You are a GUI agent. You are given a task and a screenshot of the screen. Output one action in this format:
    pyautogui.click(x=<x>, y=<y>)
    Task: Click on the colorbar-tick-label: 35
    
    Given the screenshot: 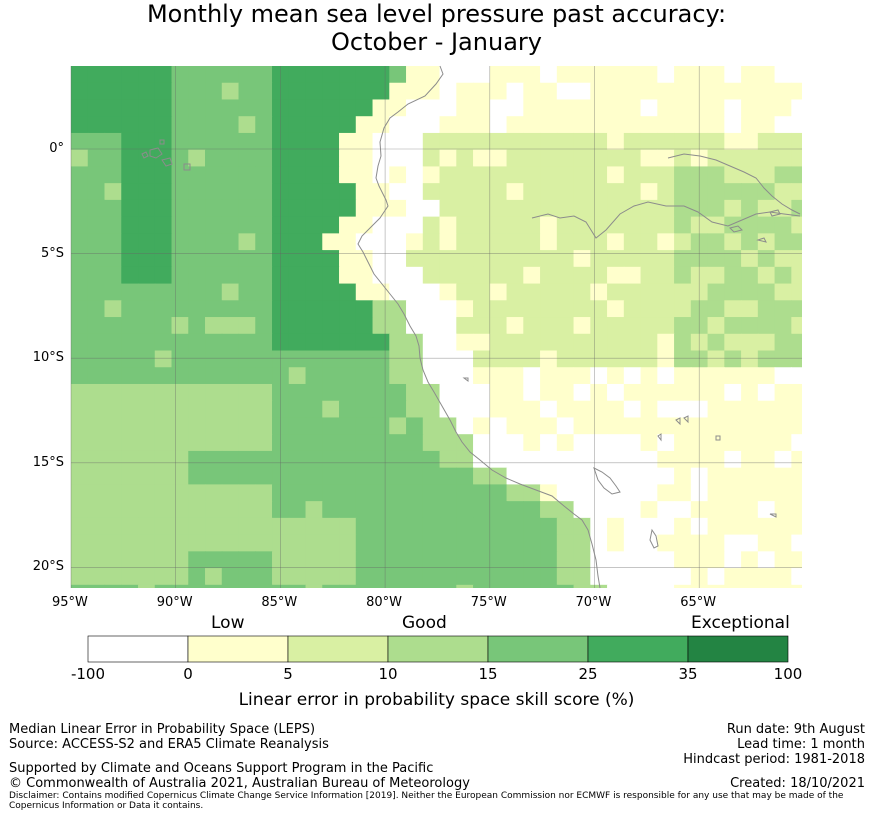 What is the action you would take?
    pyautogui.click(x=688, y=674)
    